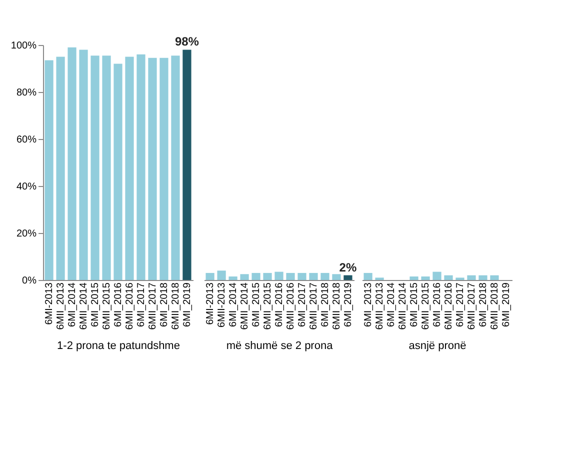 Image resolution: width=582 pixels, height=468 pixels. What do you see at coordinates (118, 346) in the screenshot?
I see `x-axis-title: 1-2 prona te patundshme` at bounding box center [118, 346].